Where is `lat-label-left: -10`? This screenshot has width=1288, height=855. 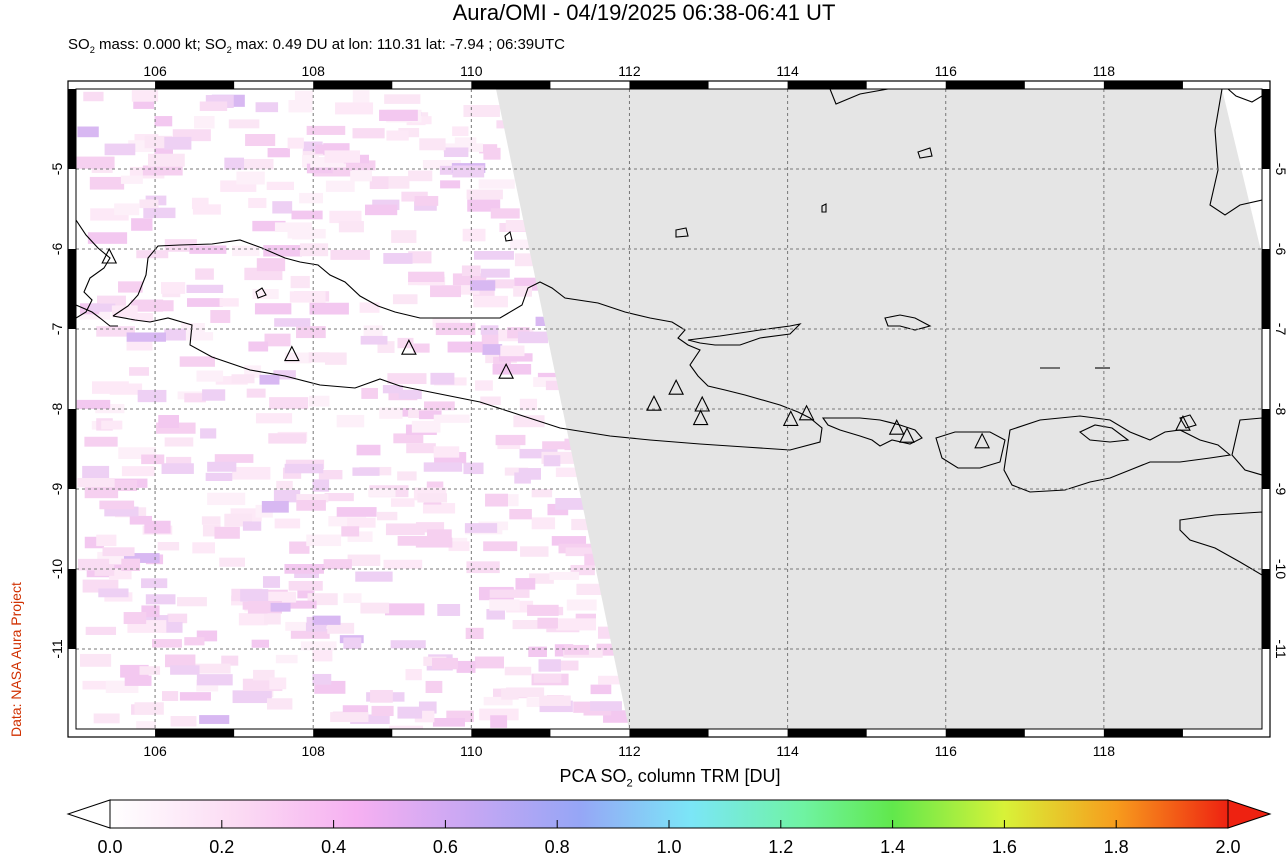 lat-label-left: -10 is located at coordinates (57, 569).